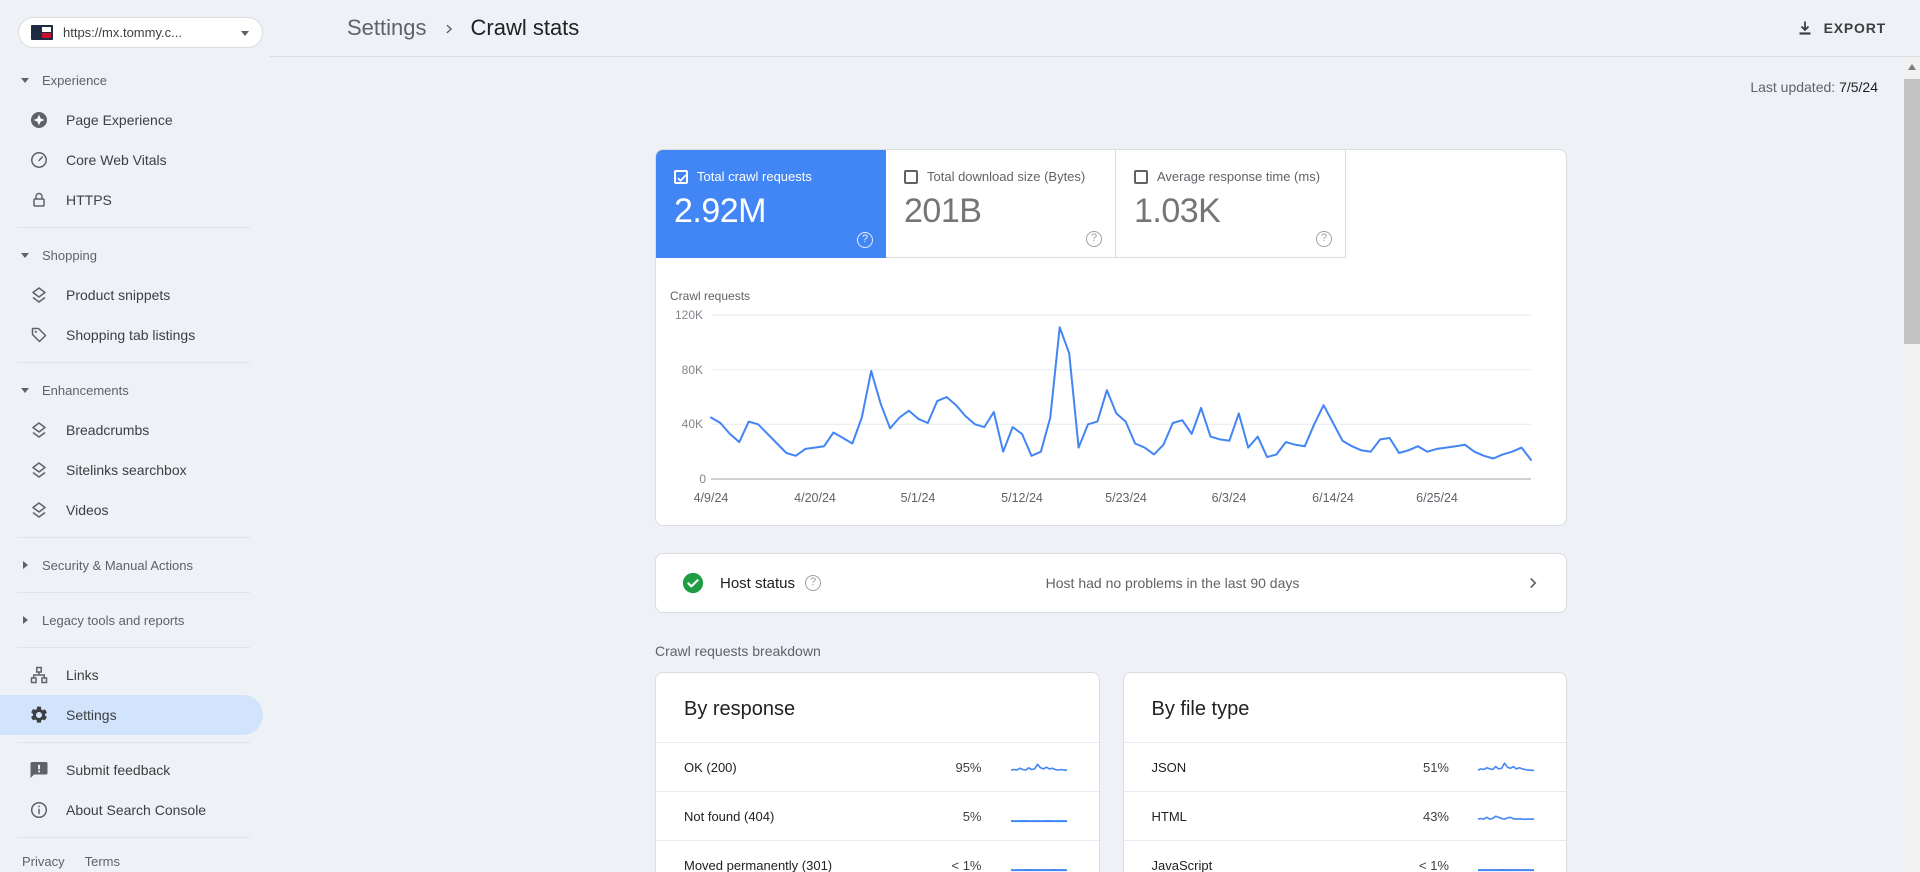  Describe the element at coordinates (87, 510) in the screenshot. I see `sidebar-item-label: Videos` at that location.